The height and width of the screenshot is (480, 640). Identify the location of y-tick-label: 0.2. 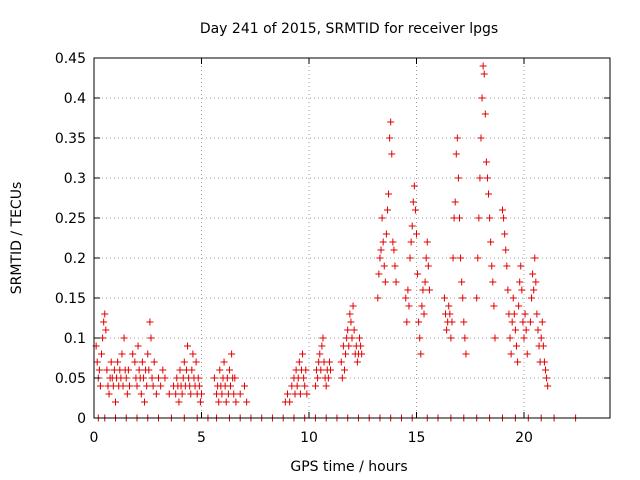
(75, 259).